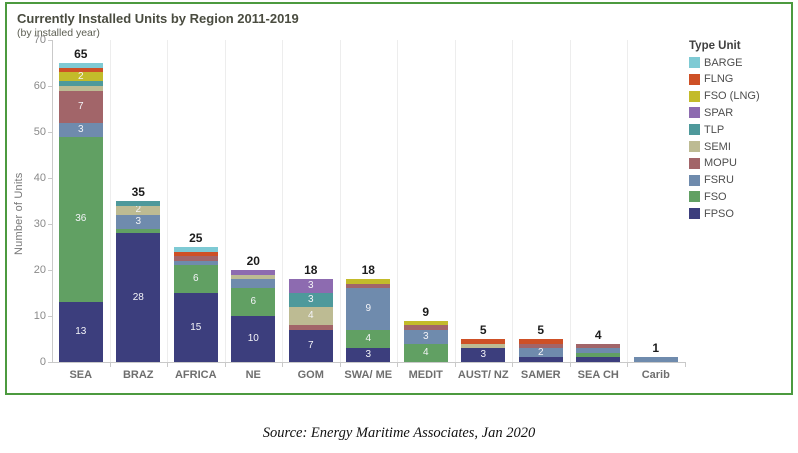  I want to click on segment-MEDIT-FSO: 4, so click(425, 352).